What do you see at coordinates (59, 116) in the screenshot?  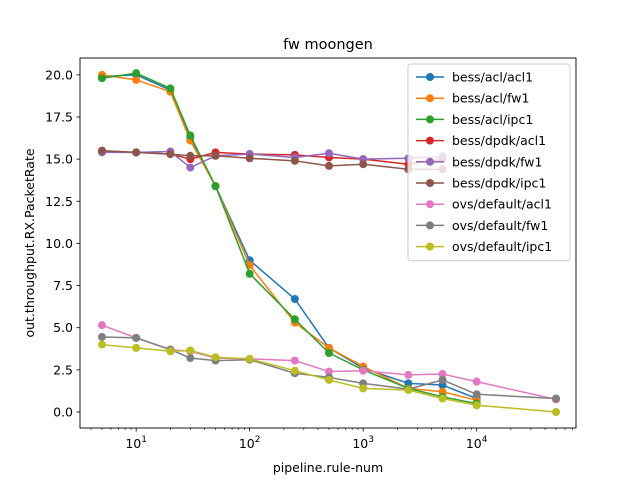 I see `y-tick-label: 17.5` at bounding box center [59, 116].